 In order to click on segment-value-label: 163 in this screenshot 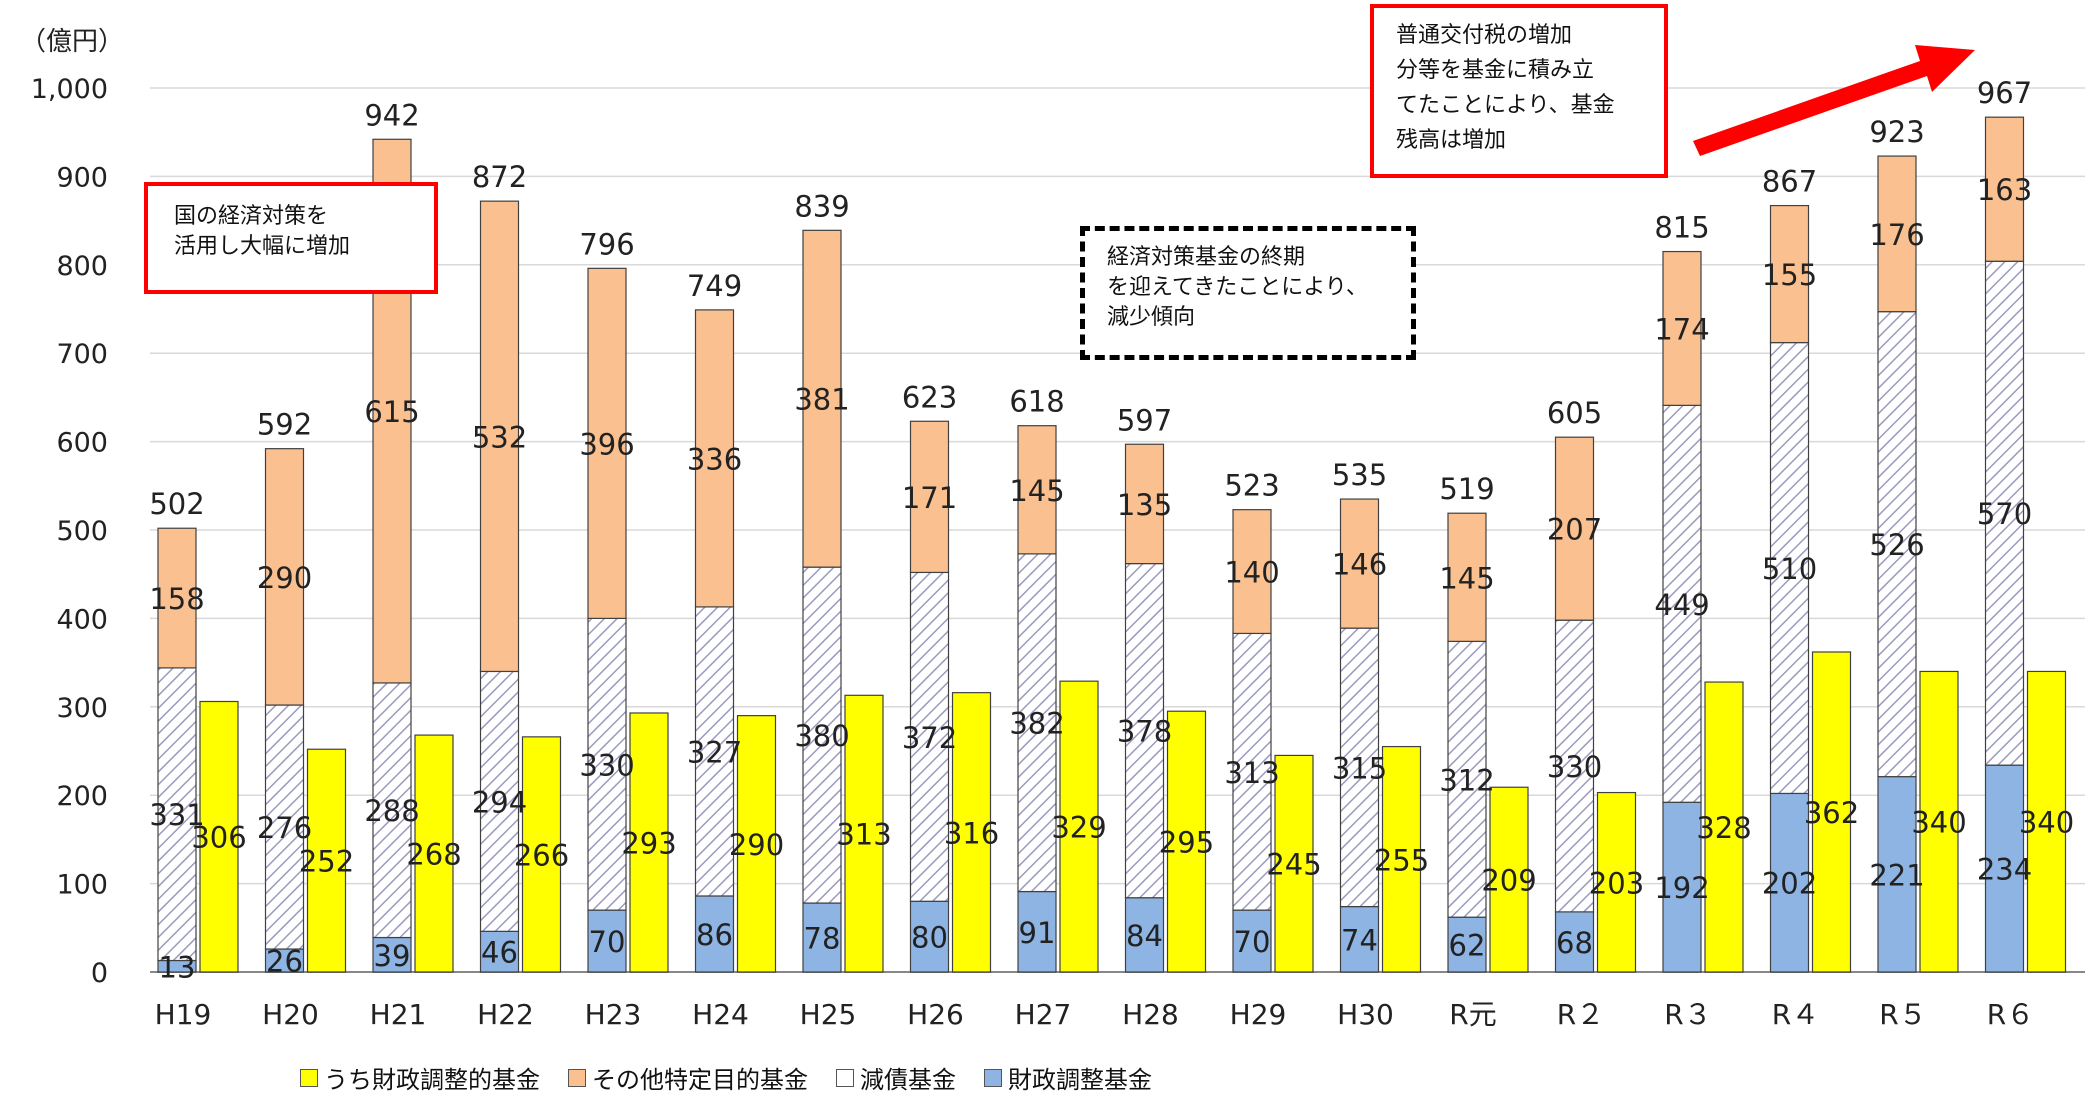, I will do `click(2004, 190)`.